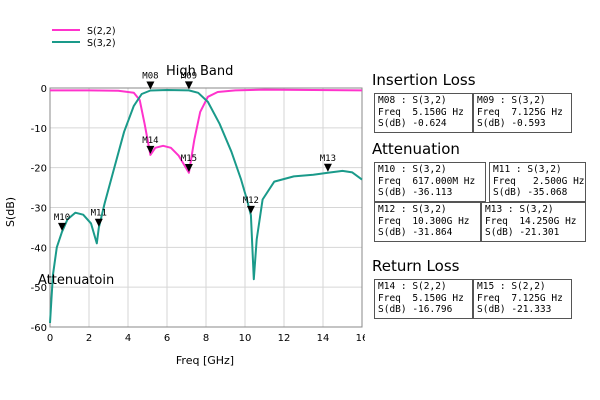  Describe the element at coordinates (323, 338) in the screenshot. I see `x-tick-label: 14` at that location.